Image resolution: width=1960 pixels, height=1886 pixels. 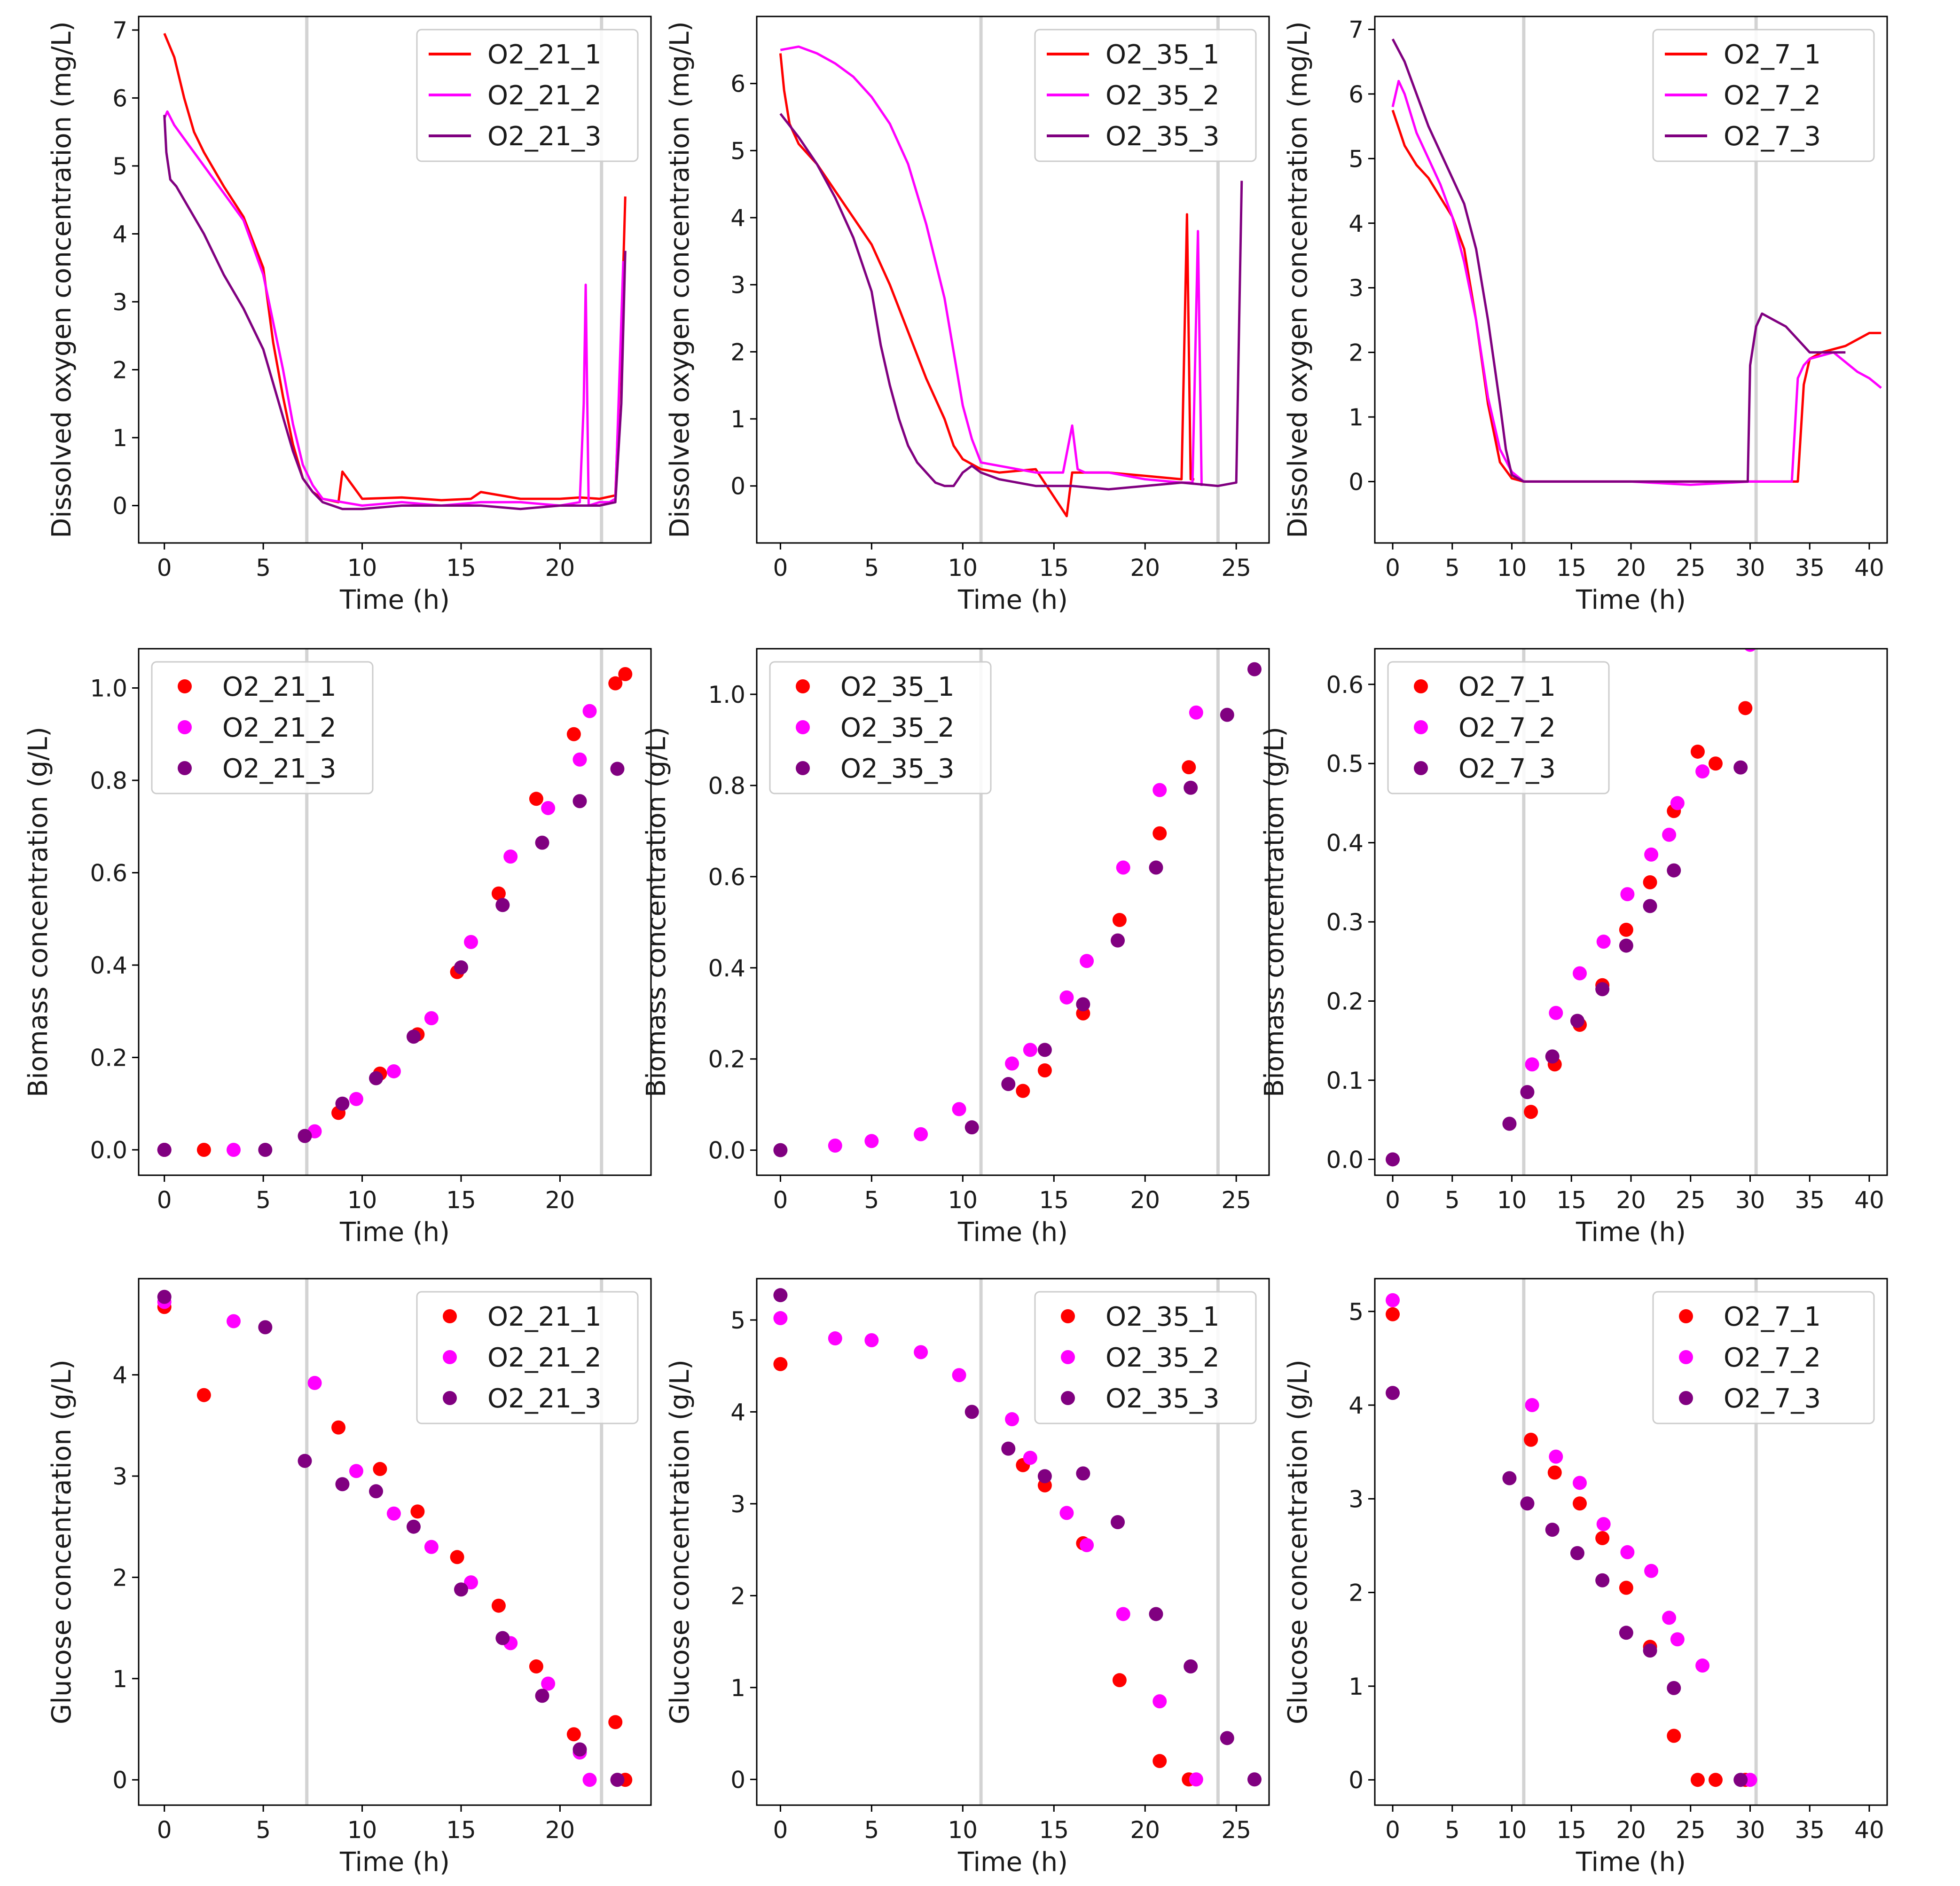 I want to click on y-tick-label: 0.4, so click(x=726, y=968).